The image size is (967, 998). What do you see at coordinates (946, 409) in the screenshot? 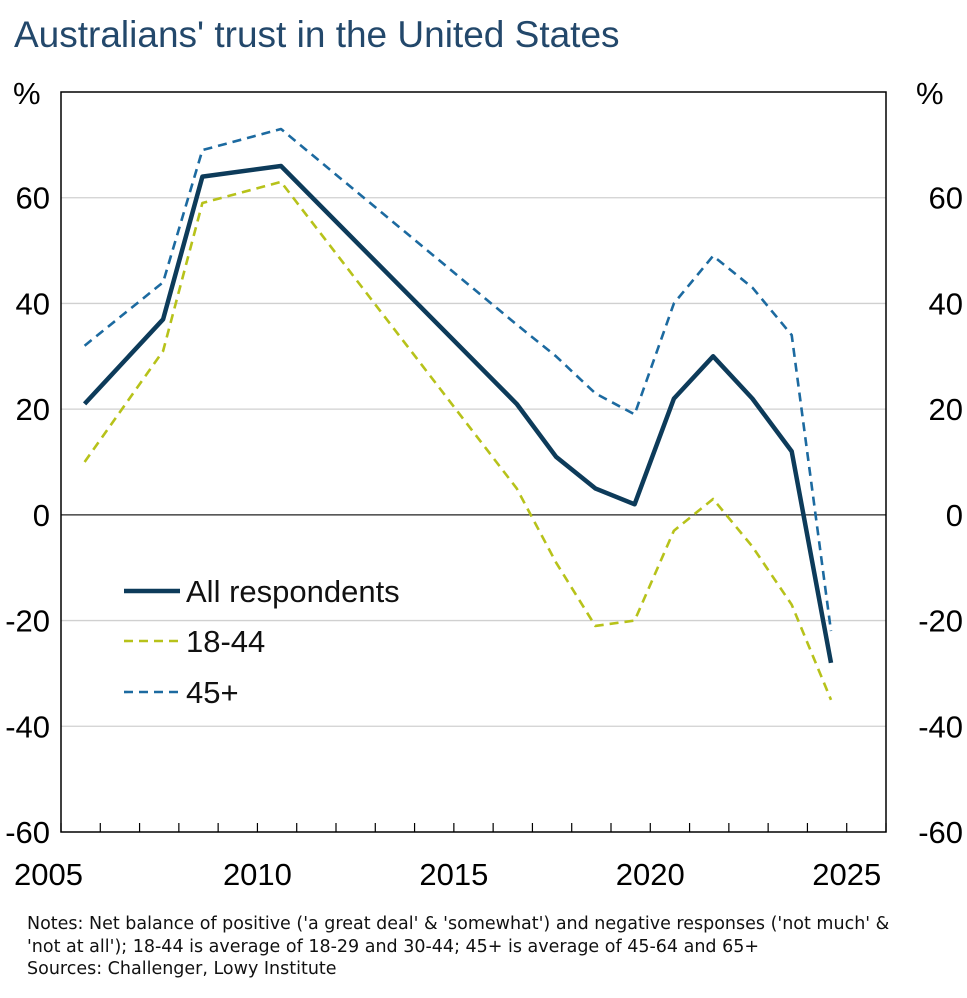
I see `y-tick-label-right: 20` at bounding box center [946, 409].